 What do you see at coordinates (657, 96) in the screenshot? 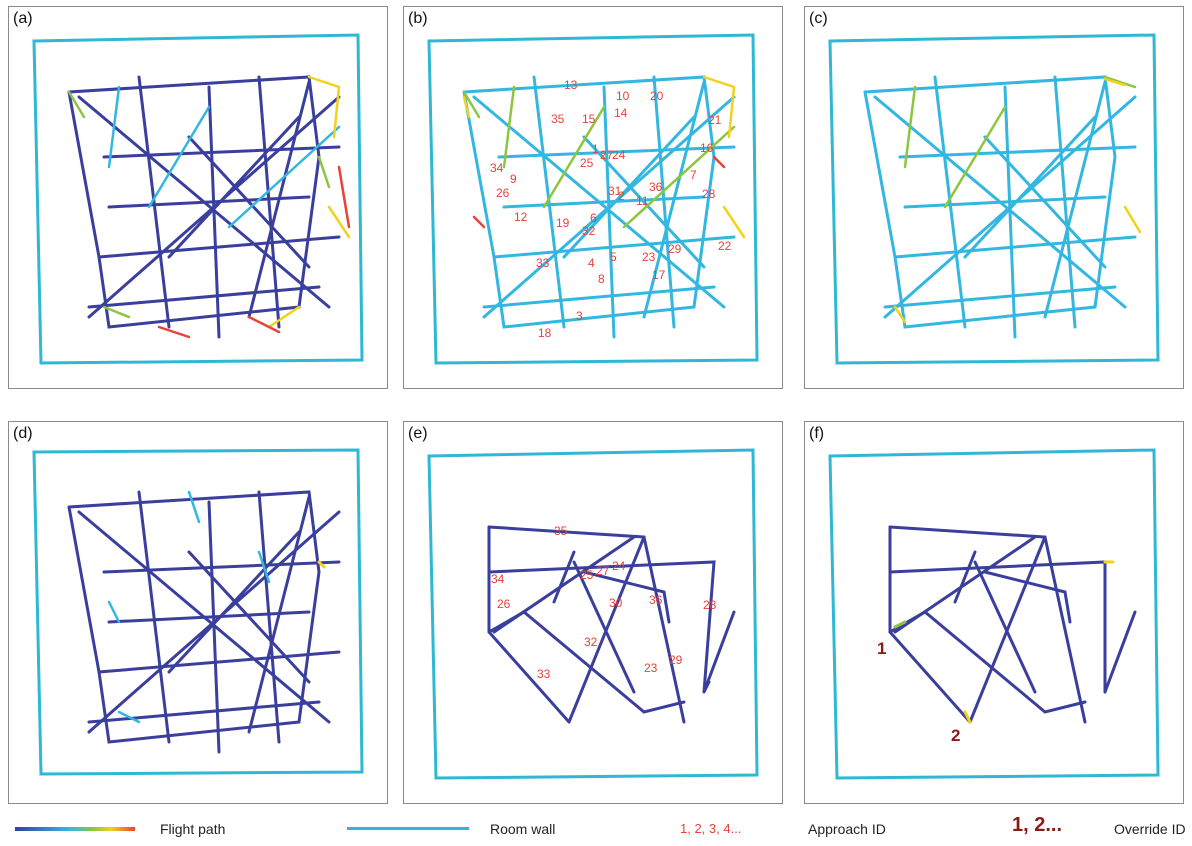
I see `approach-id: 20` at bounding box center [657, 96].